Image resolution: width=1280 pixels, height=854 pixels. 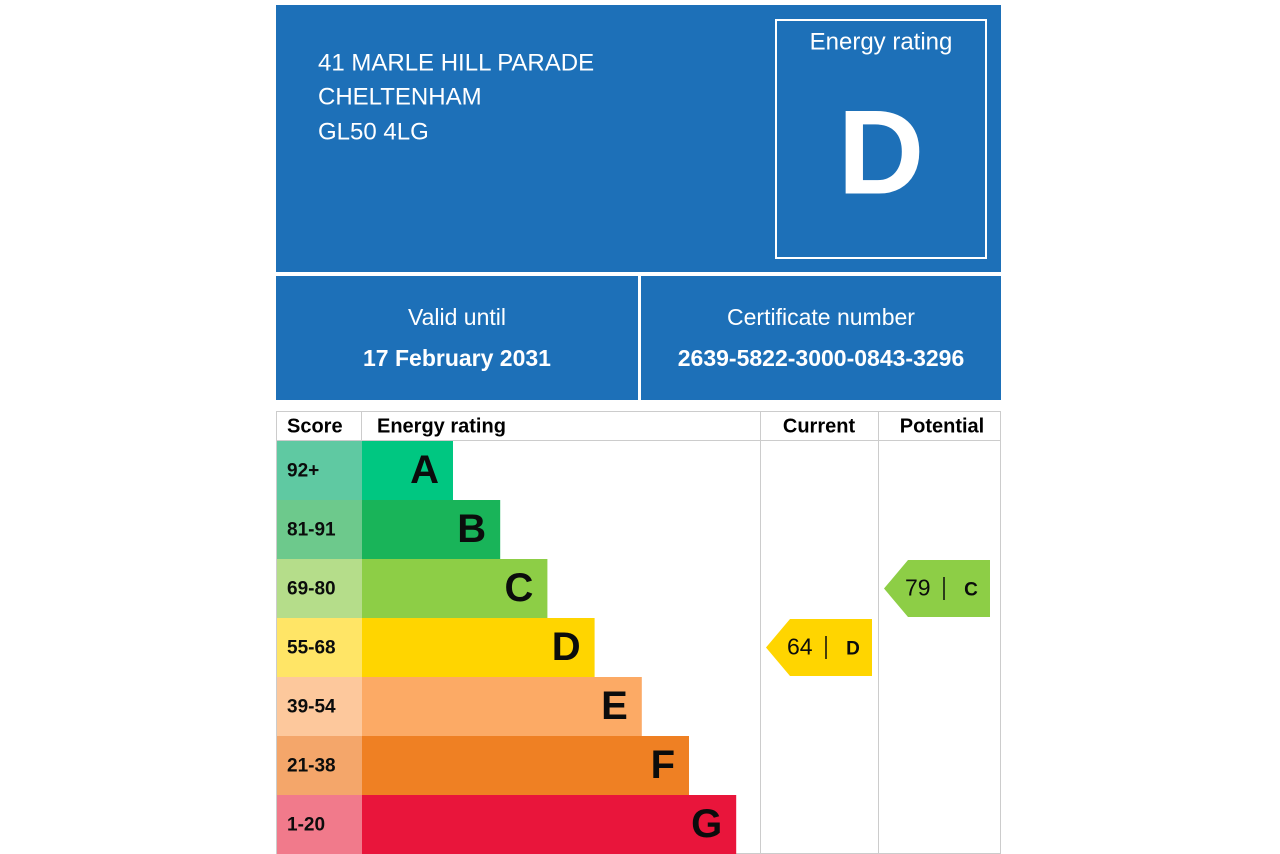 I want to click on column-header: Current, so click(x=819, y=426).